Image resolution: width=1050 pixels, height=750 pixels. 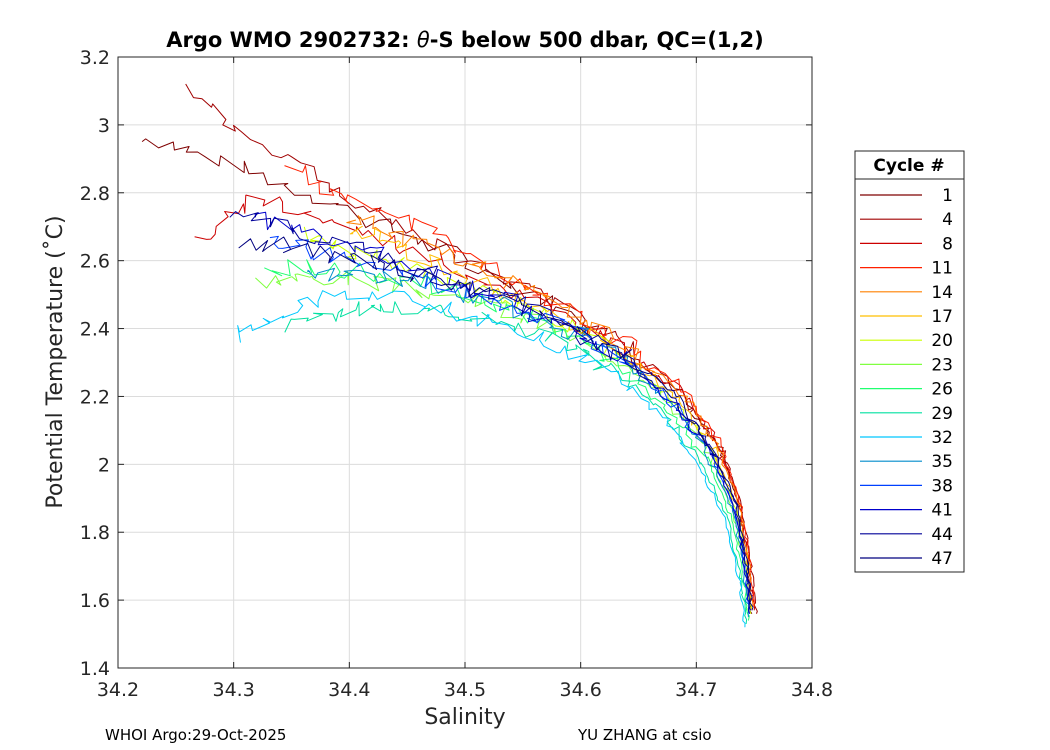 I want to click on y-tick-label: 3, so click(x=104, y=126).